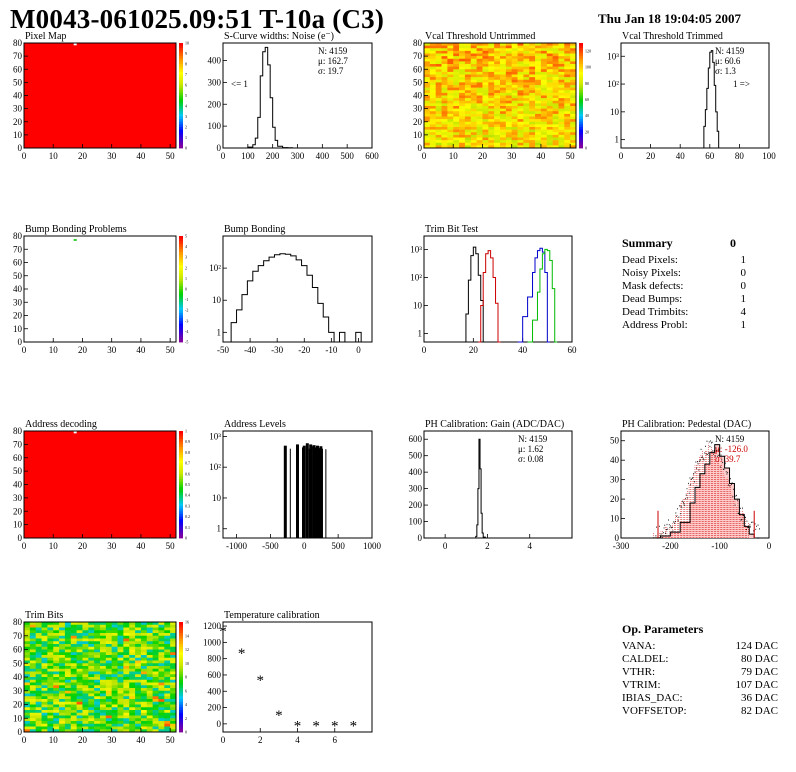 Image resolution: width=796 pixels, height=772 pixels. I want to click on color-scale-label: 3, so click(186, 257).